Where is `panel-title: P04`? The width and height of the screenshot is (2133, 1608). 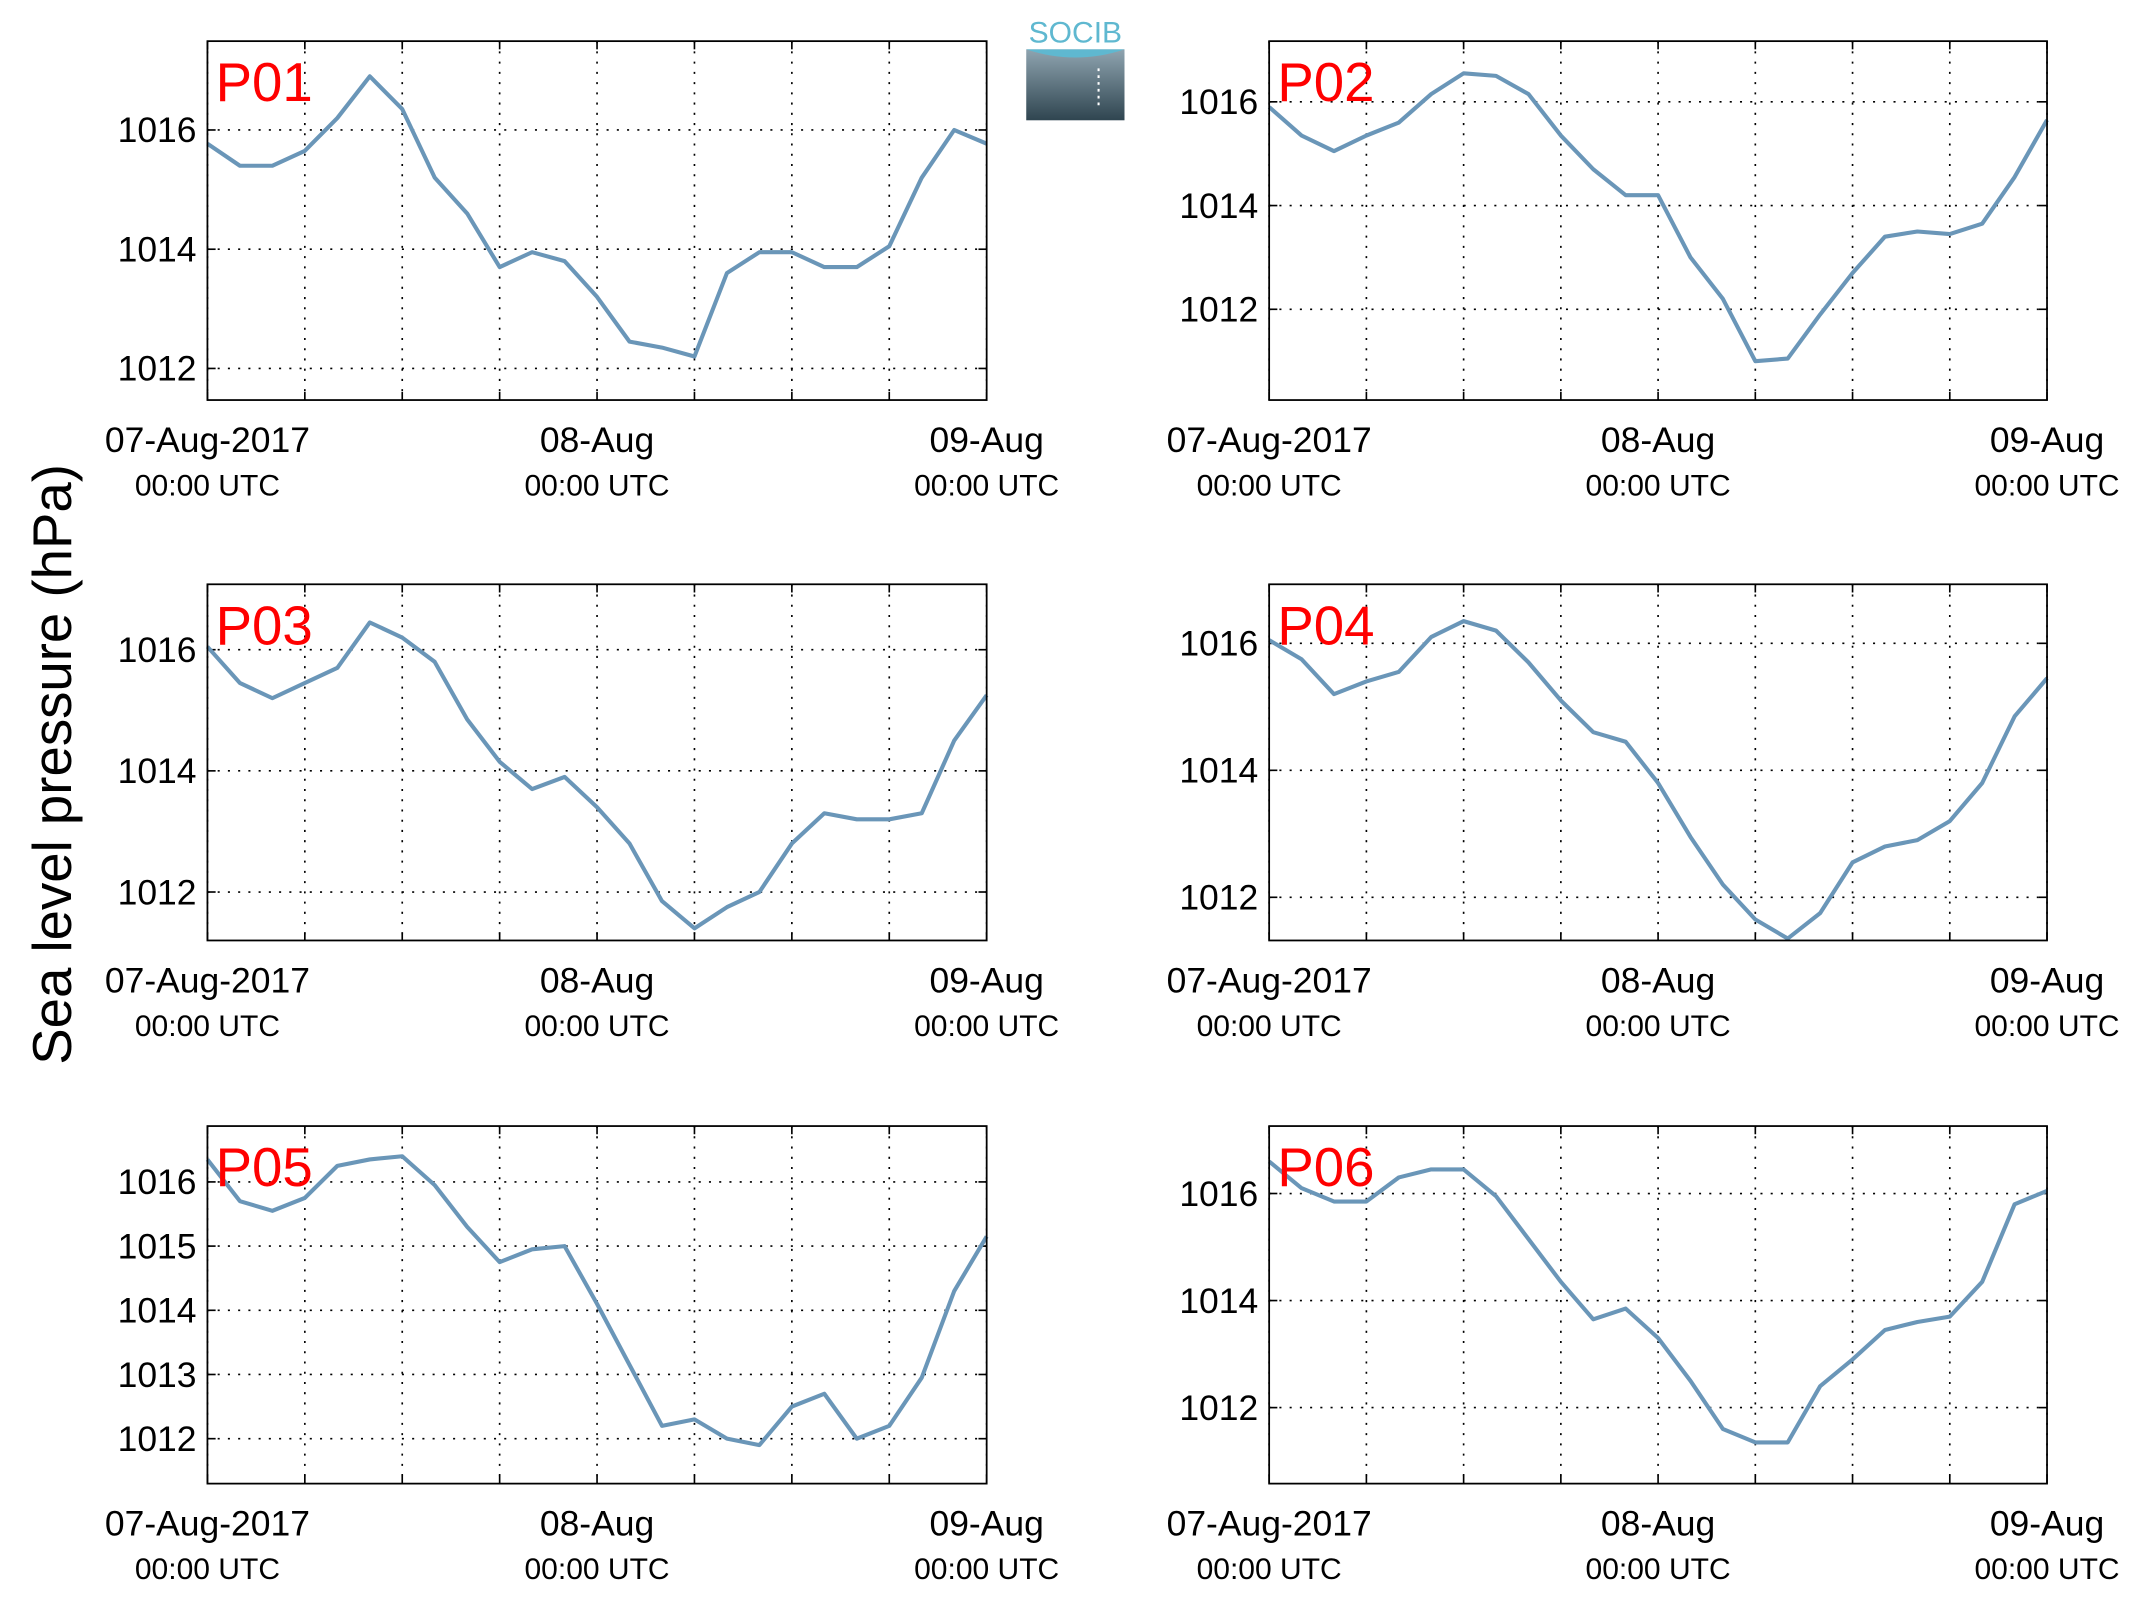
panel-title: P04 is located at coordinates (1325, 625).